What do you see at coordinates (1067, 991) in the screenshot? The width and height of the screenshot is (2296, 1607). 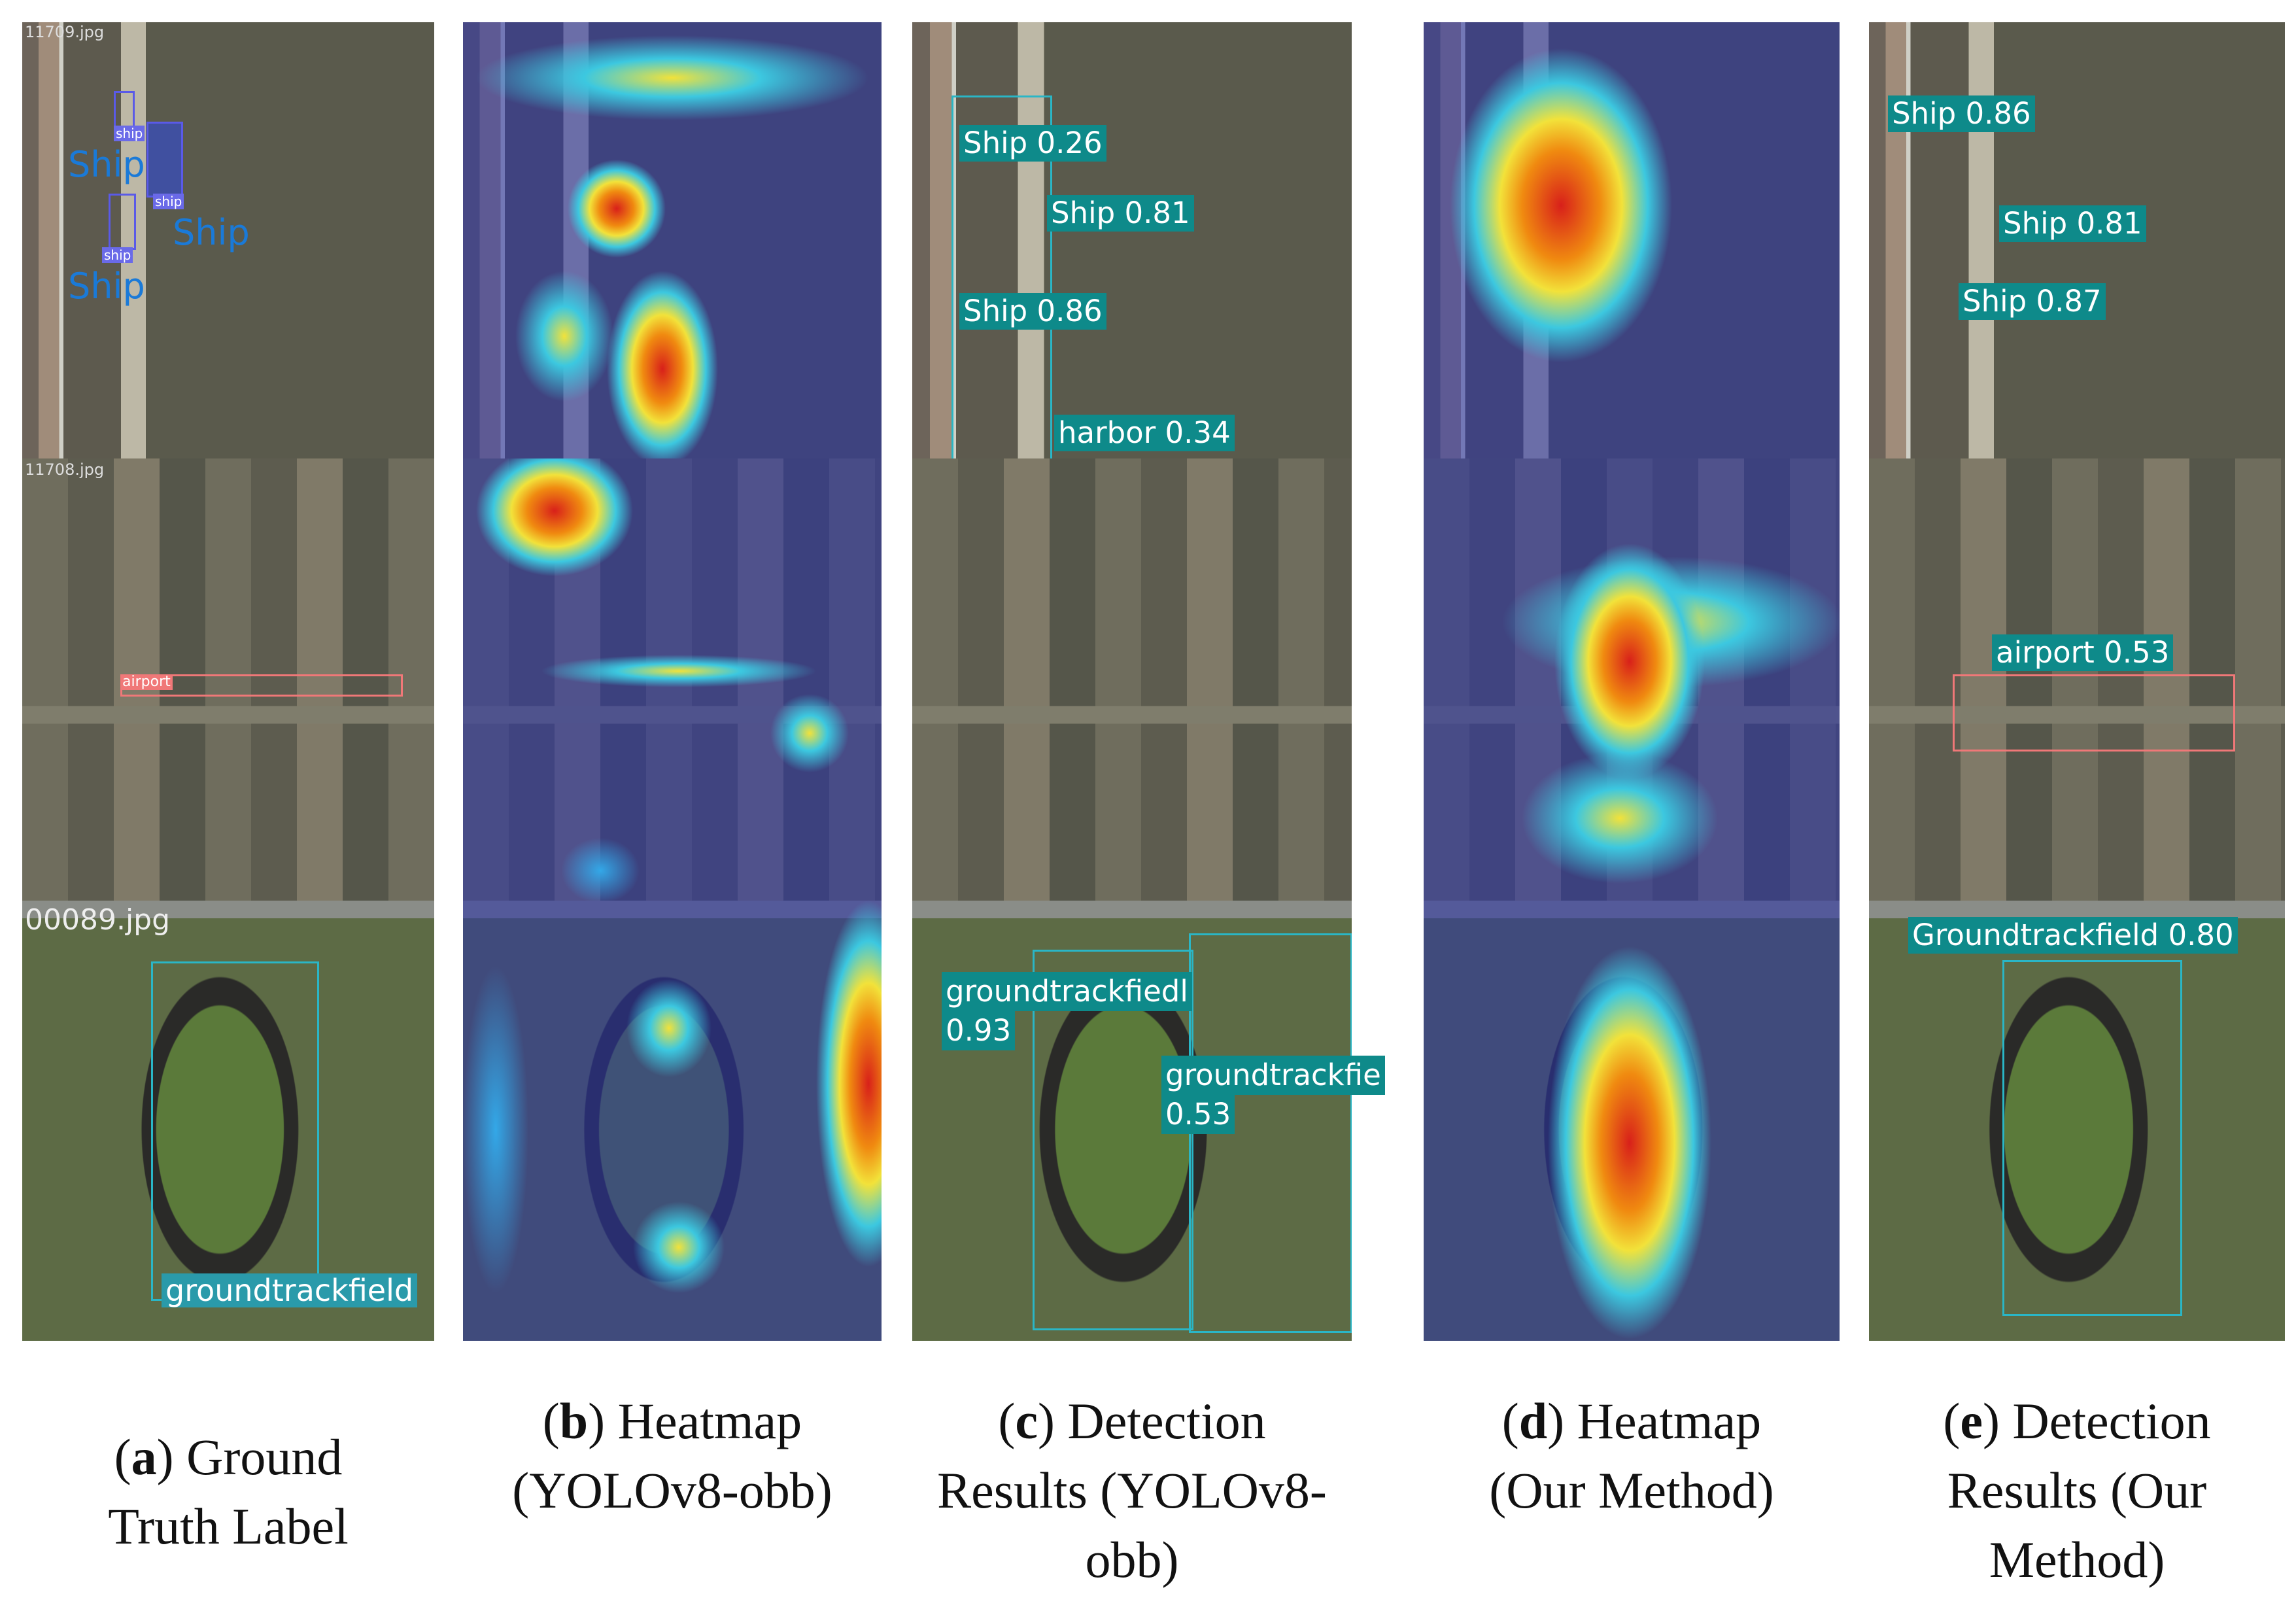 I see `detection-label: groundtrackfiedl` at bounding box center [1067, 991].